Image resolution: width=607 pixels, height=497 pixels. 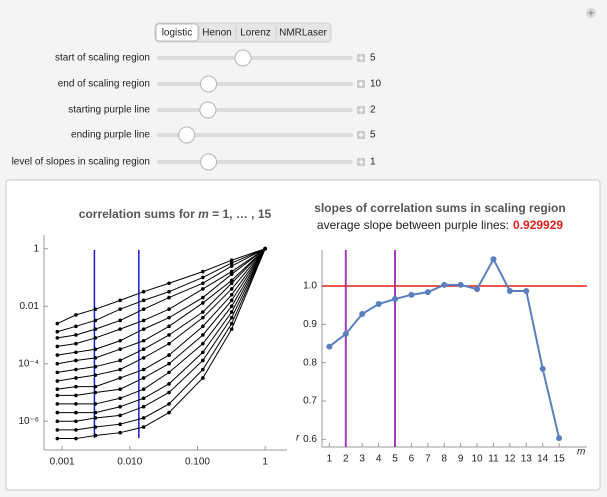 I want to click on x-tick-label: 4, so click(x=379, y=459).